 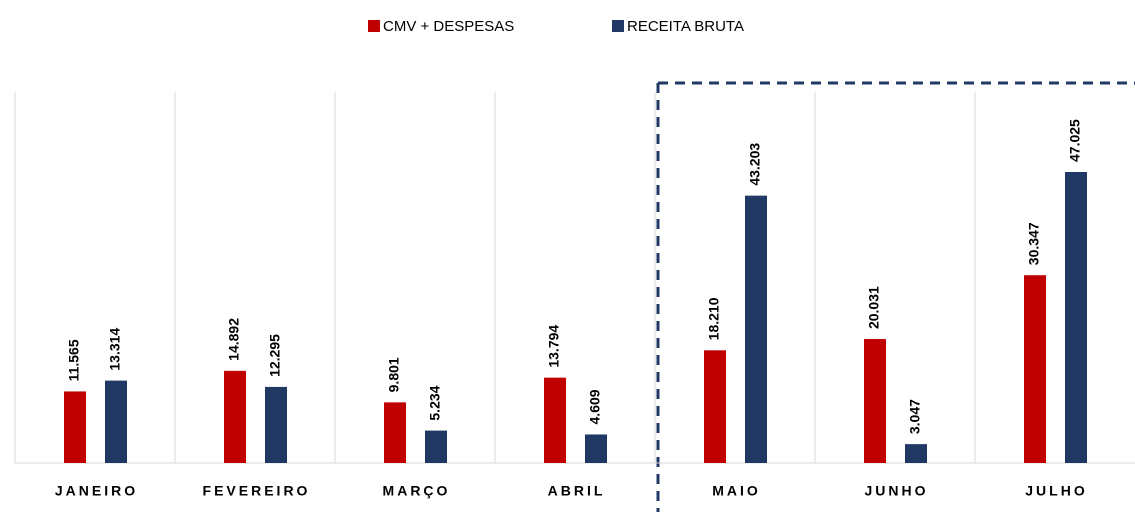 What do you see at coordinates (115, 349) in the screenshot?
I see `data-label: 13.314` at bounding box center [115, 349].